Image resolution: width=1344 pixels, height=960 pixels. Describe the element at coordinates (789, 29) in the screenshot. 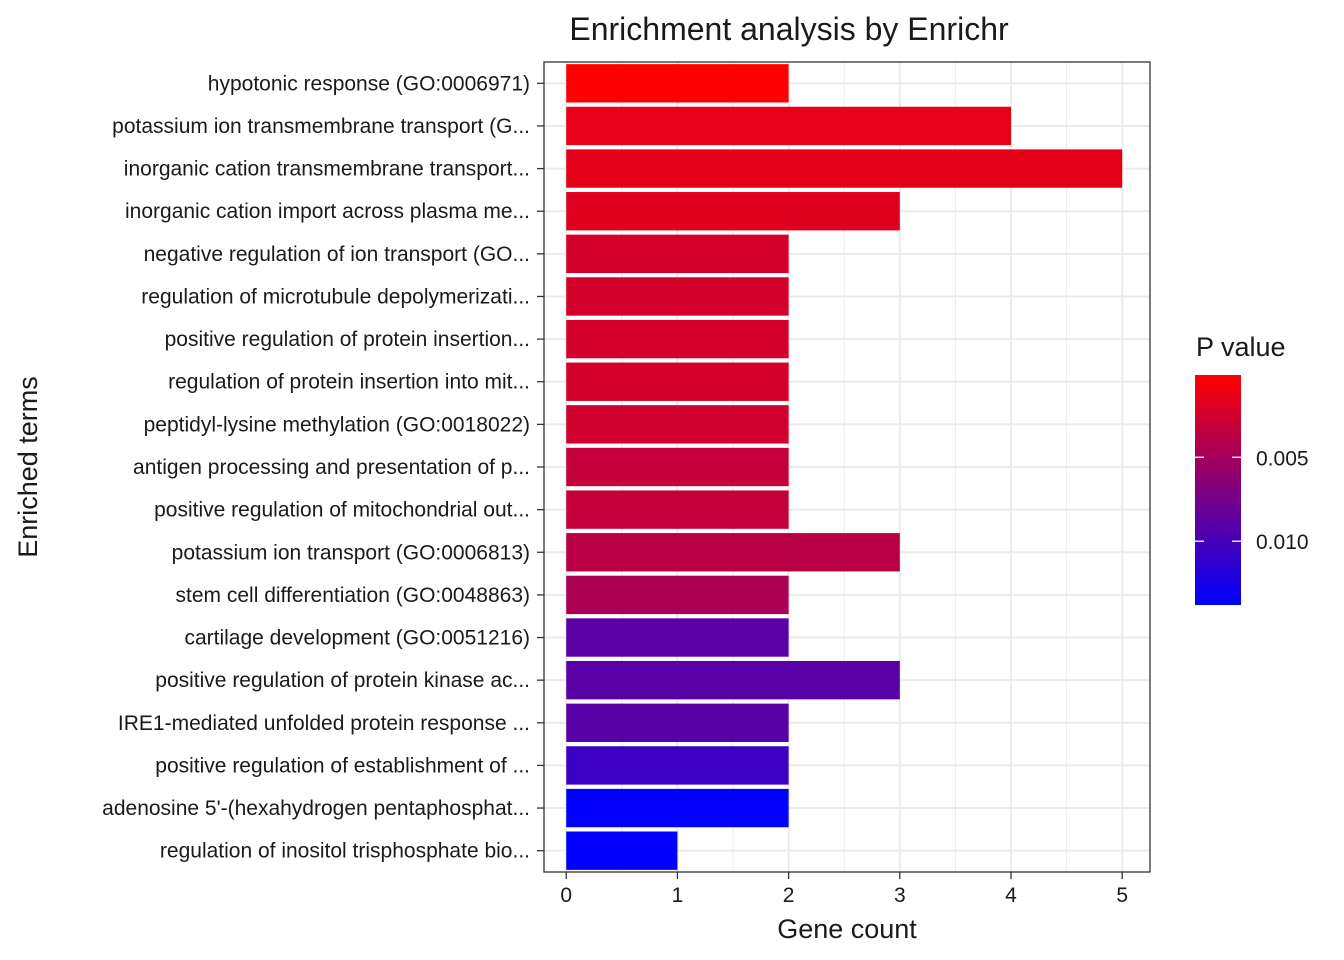

I see `chart-title: Enrichment analysis by Enrichr` at that location.